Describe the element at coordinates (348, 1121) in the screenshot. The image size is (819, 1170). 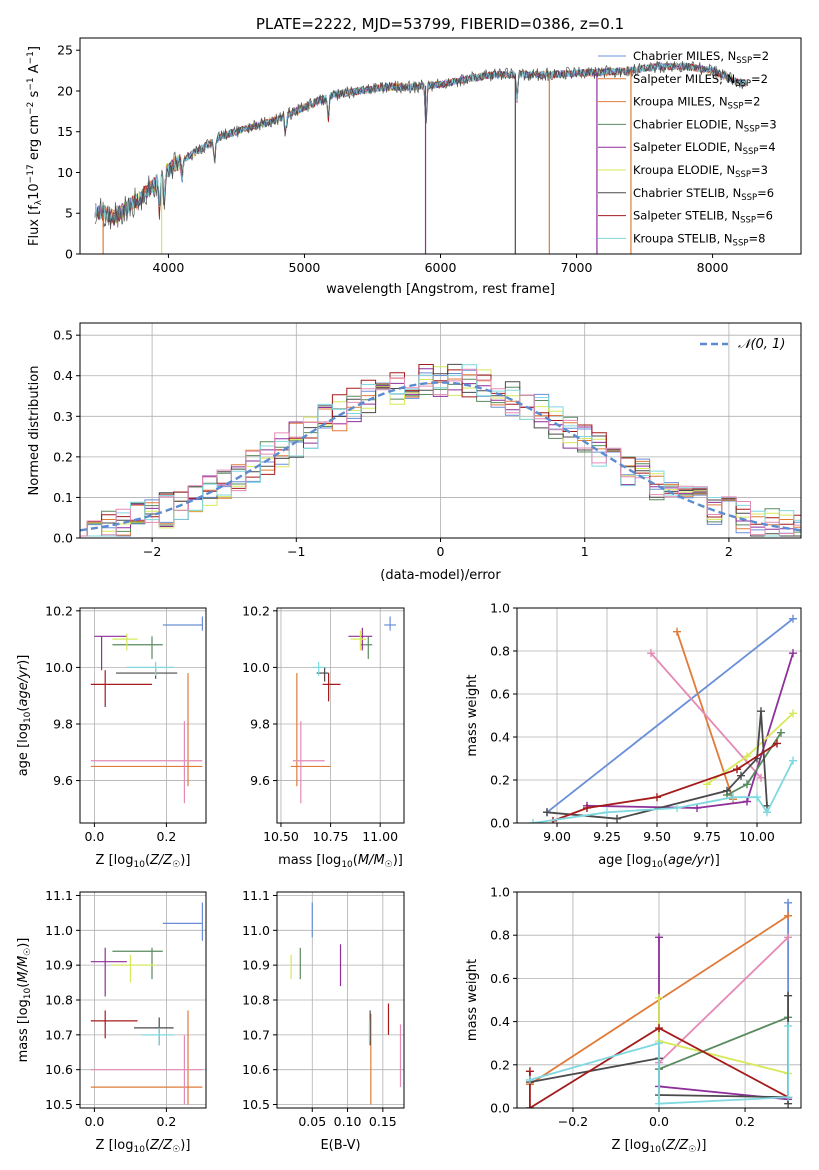
I see `x-tick-label: 0.10` at that location.